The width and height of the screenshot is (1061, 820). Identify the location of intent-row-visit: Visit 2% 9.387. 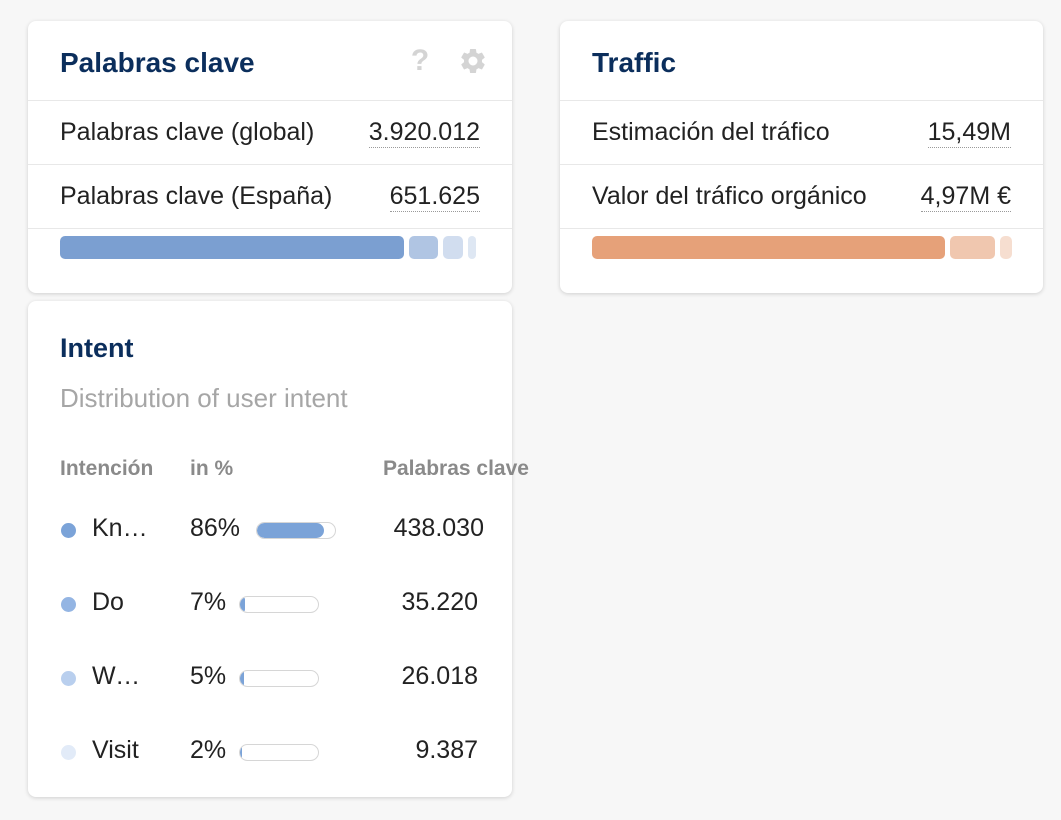
(270, 752).